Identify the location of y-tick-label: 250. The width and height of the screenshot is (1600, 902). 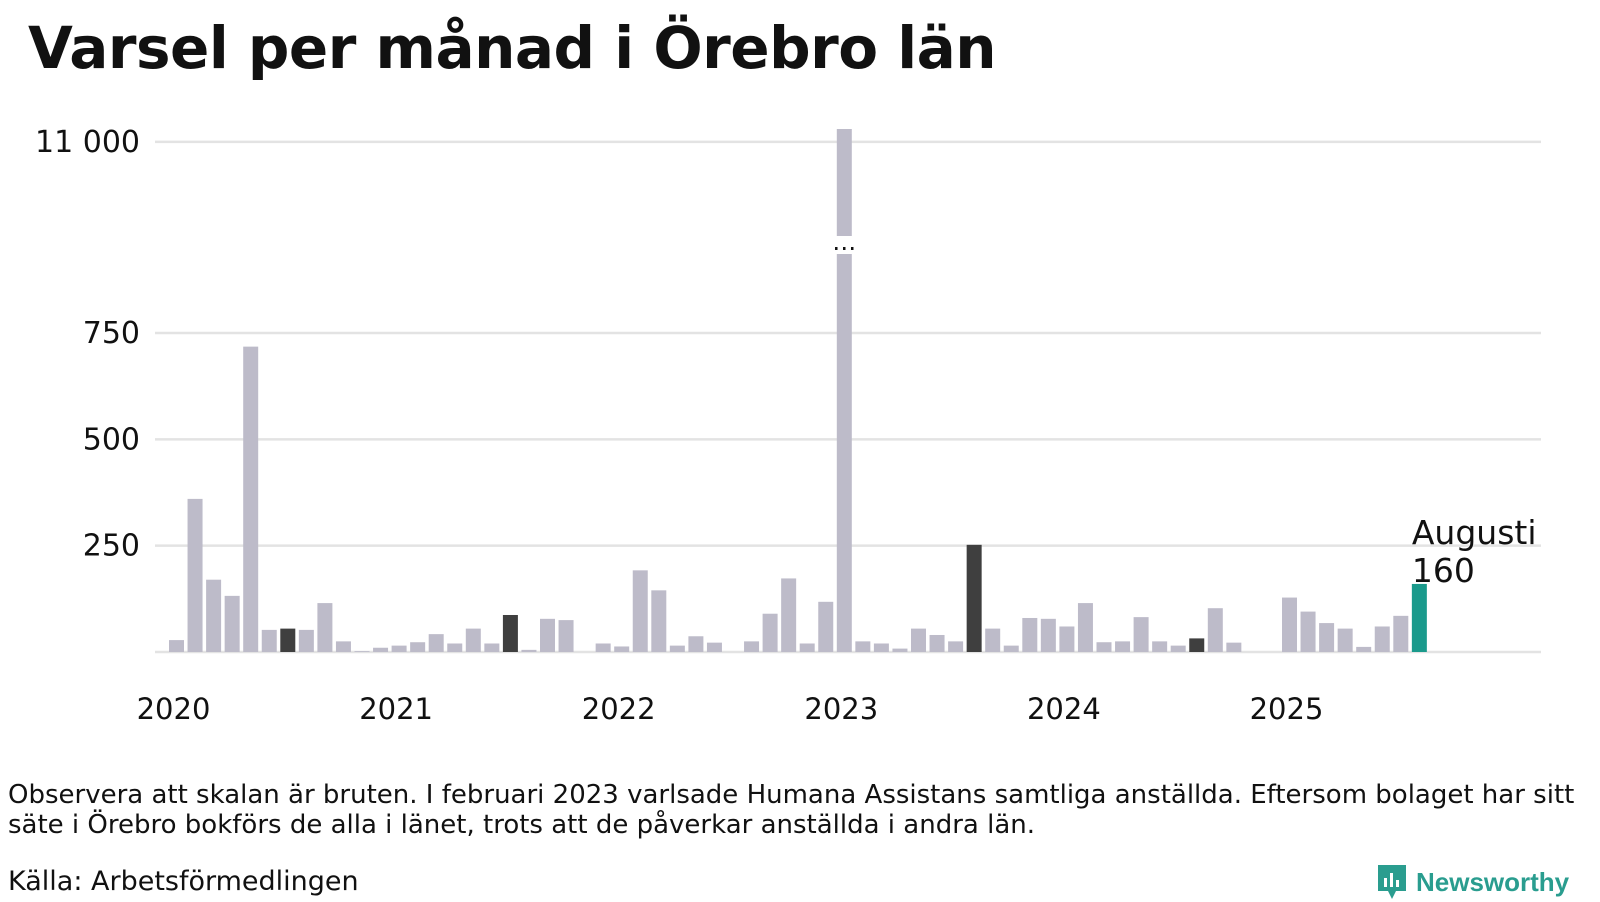
(111, 546).